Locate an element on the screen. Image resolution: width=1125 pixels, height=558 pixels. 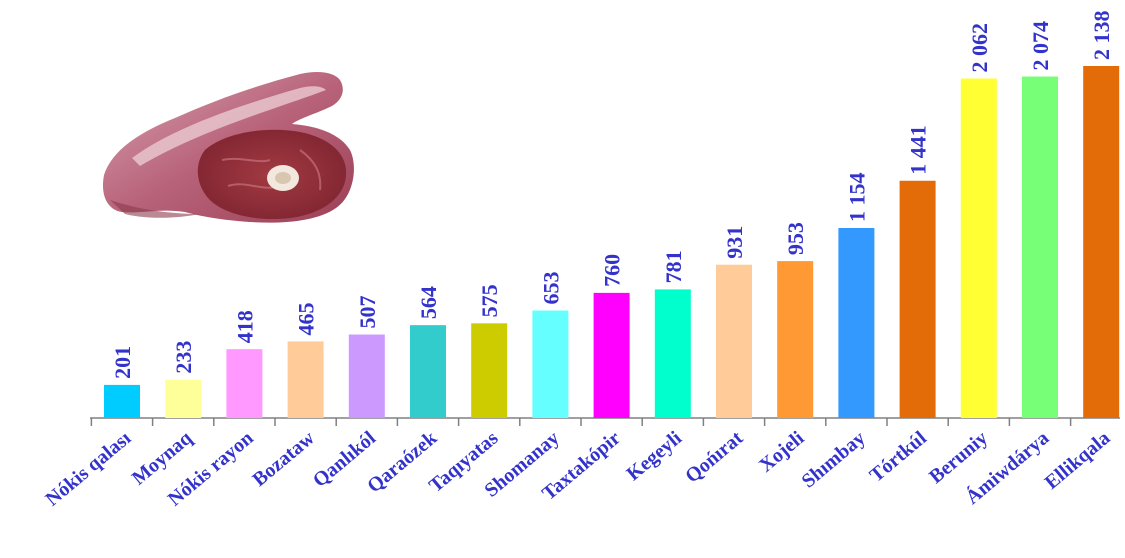
data-label: 507 is located at coordinates (367, 312).